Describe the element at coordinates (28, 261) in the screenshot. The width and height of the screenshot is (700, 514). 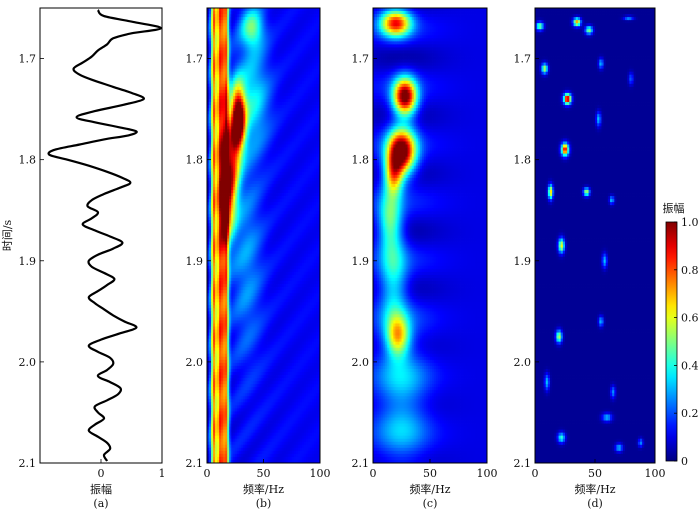
I see `y-tick-label: 1.9` at that location.